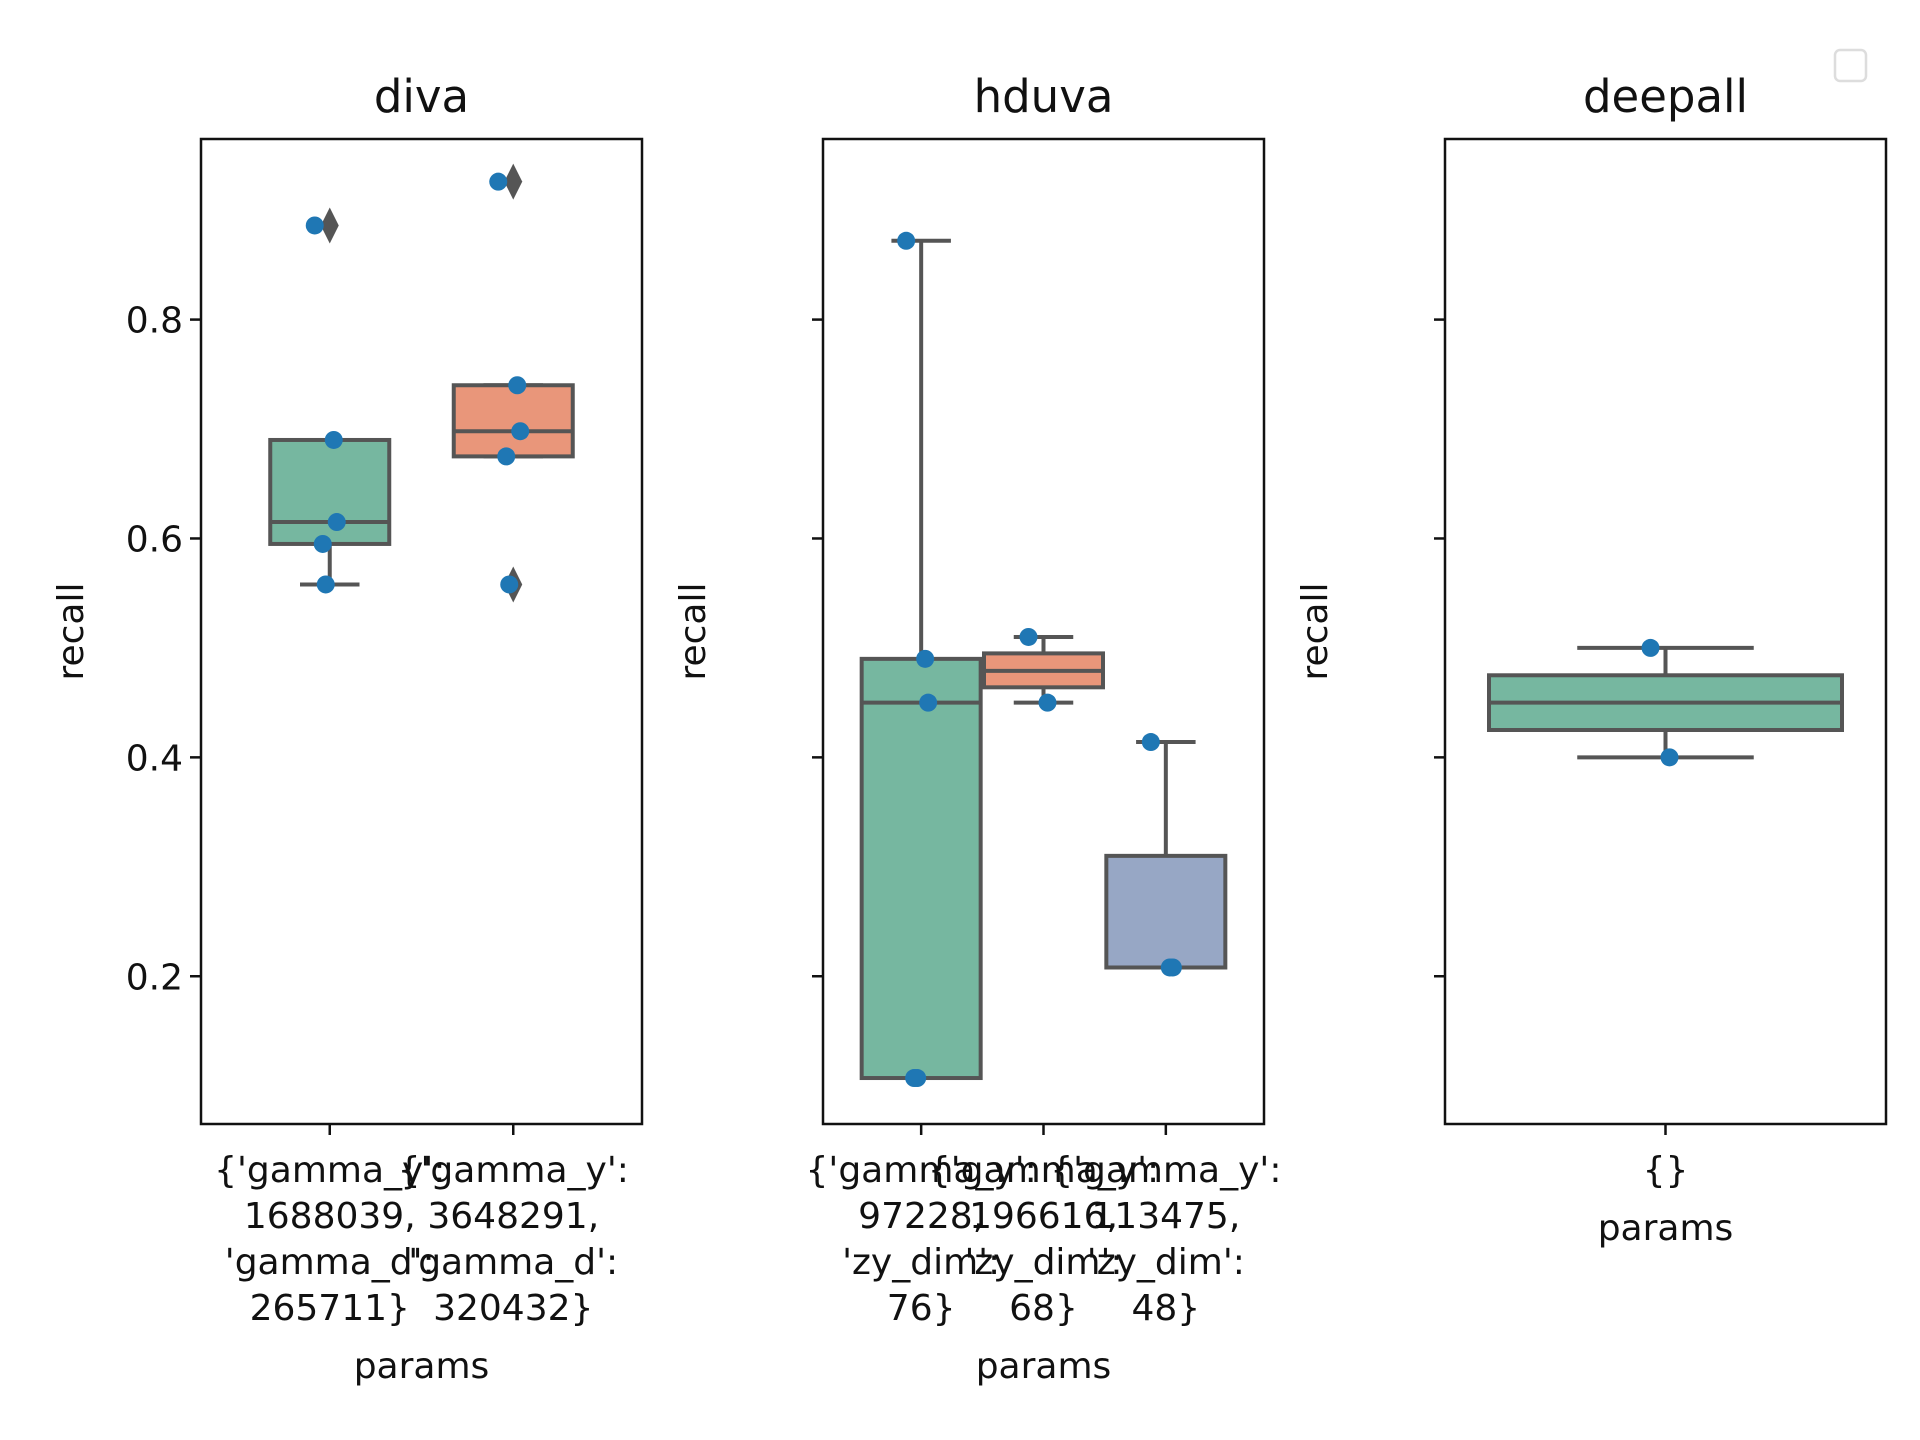 This screenshot has width=1920, height=1440. I want to click on x-tick-label-line: 113475,, so click(1165, 1216).